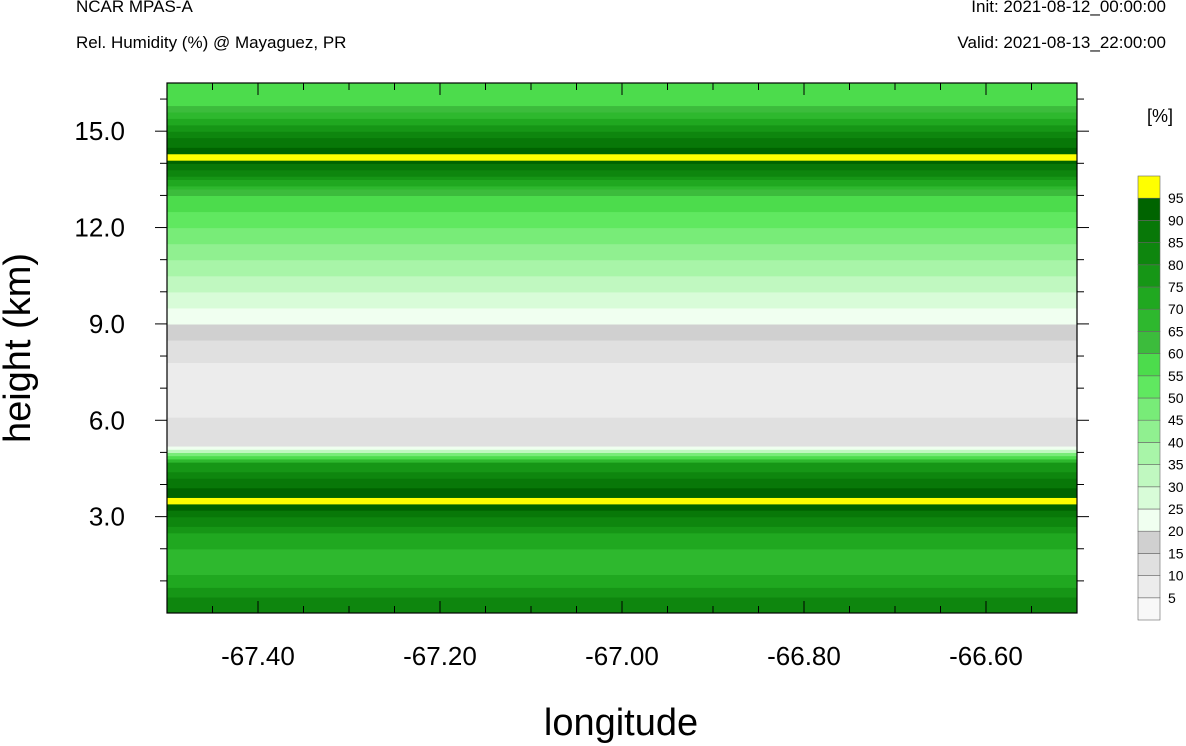 This screenshot has height=746, width=1186. Describe the element at coordinates (19, 348) in the screenshot. I see `y-axis-title: height (km)` at that location.